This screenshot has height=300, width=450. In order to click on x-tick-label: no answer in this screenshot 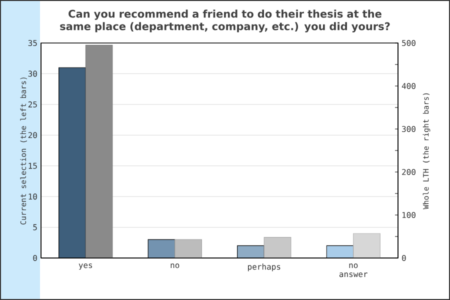, I will do `click(353, 271)`.